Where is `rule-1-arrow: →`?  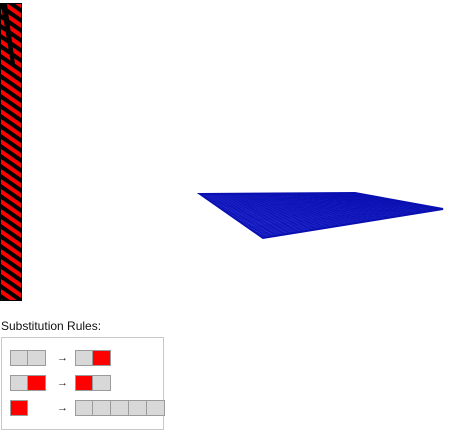 rule-1-arrow: → is located at coordinates (62, 358).